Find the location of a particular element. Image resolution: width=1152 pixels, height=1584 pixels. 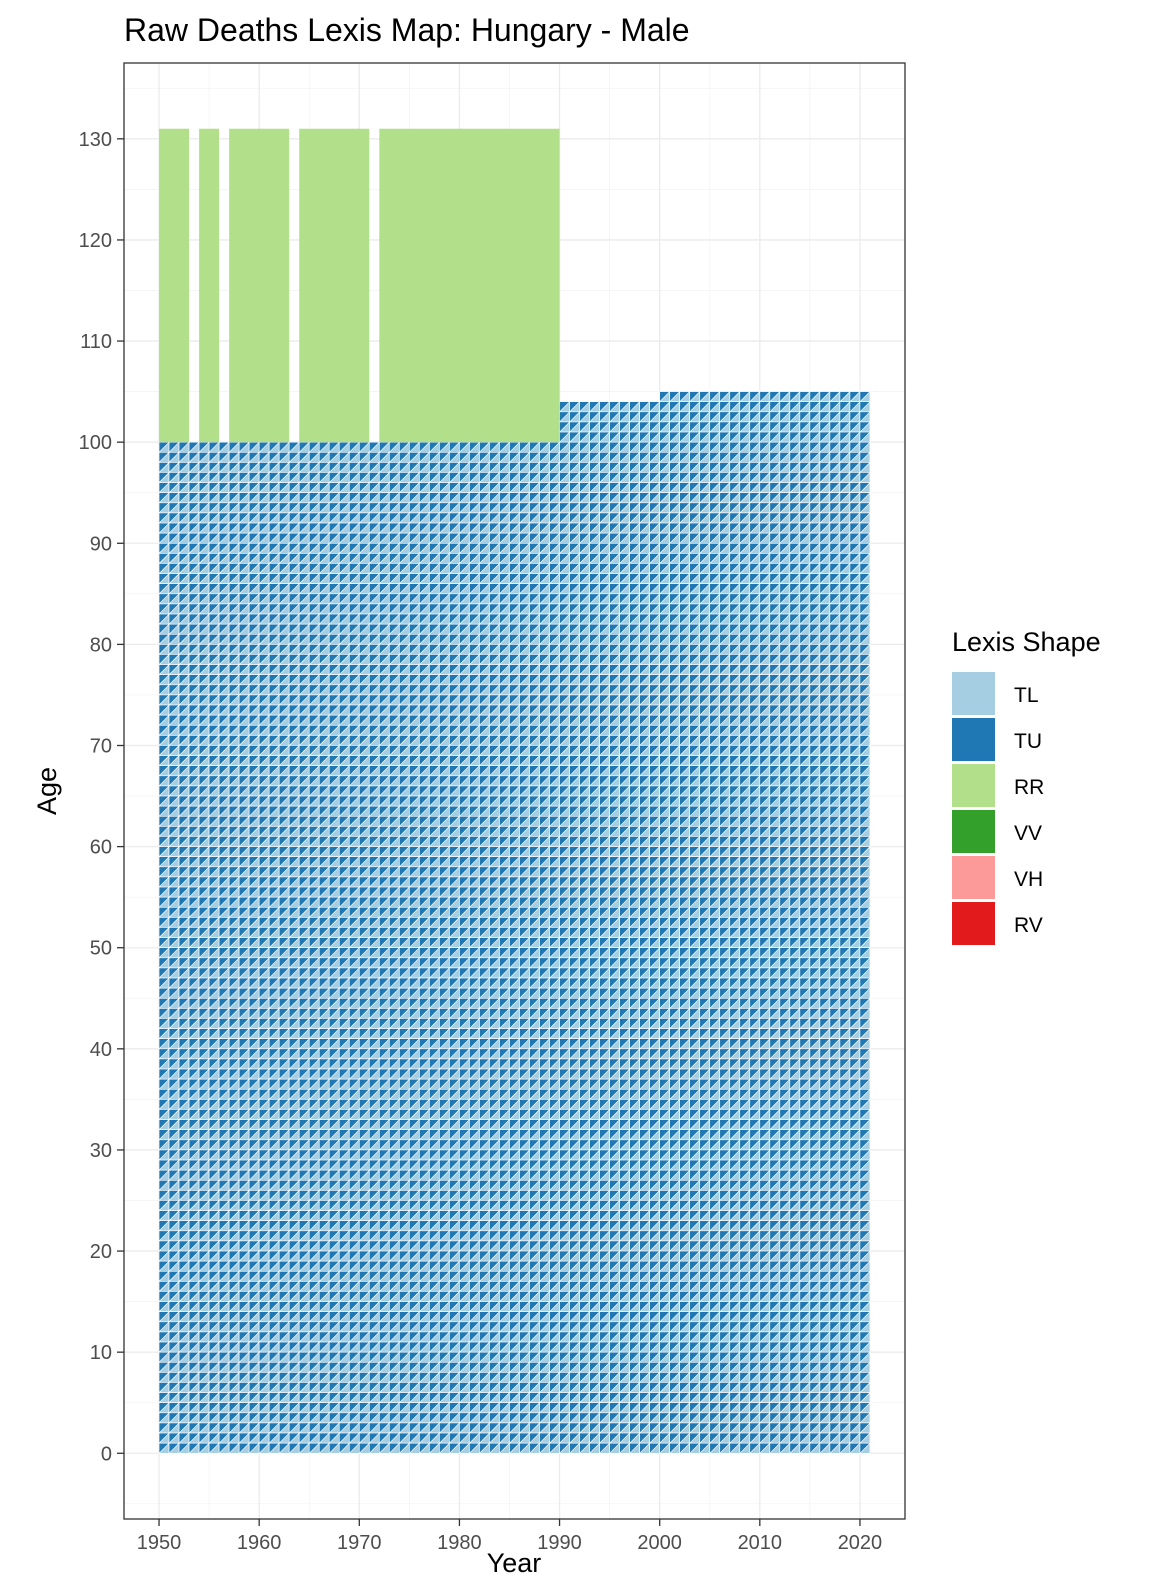

x-axis: 1950 1960 1970 1980 1990 2000 2010 2020 is located at coordinates (509, 1536).